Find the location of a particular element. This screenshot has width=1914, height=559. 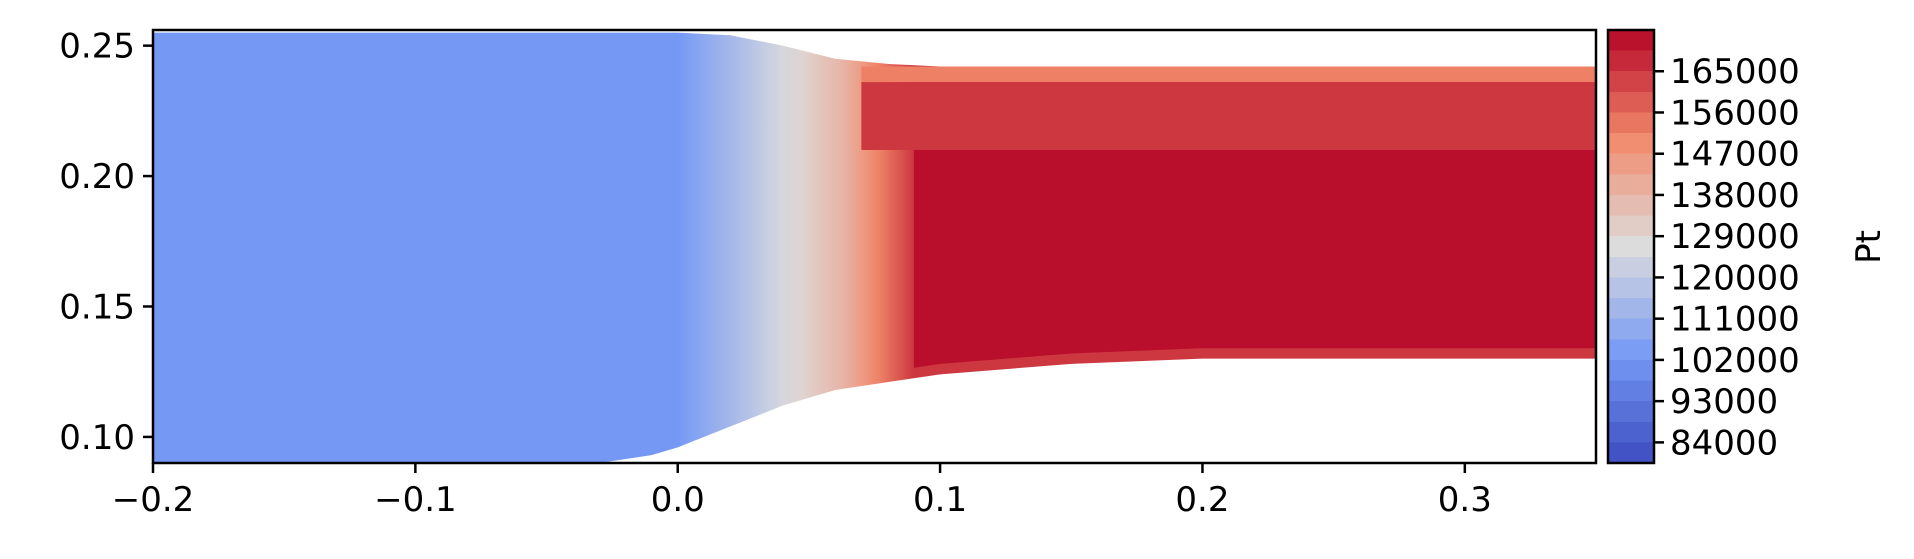

x-tick-label: 0.3 is located at coordinates (1465, 500).